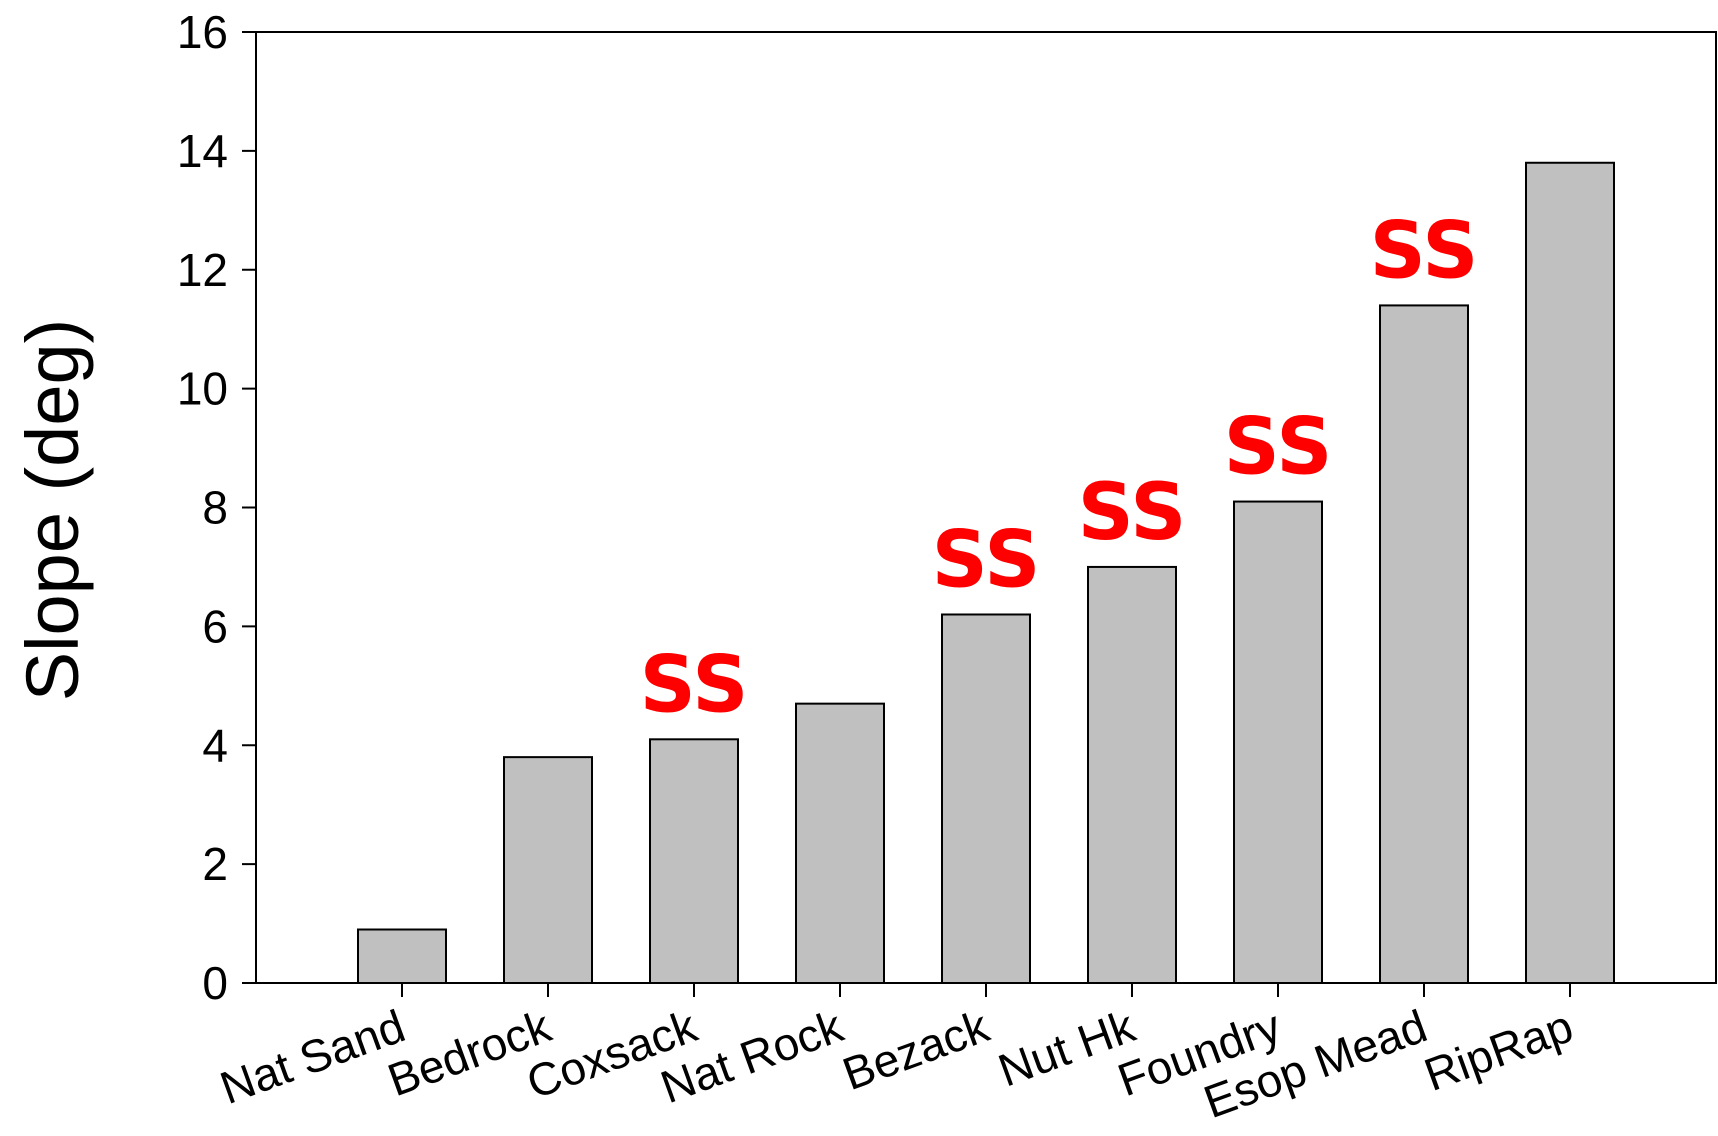  Describe the element at coordinates (202, 151) in the screenshot. I see `y-tick-label: 14` at that location.